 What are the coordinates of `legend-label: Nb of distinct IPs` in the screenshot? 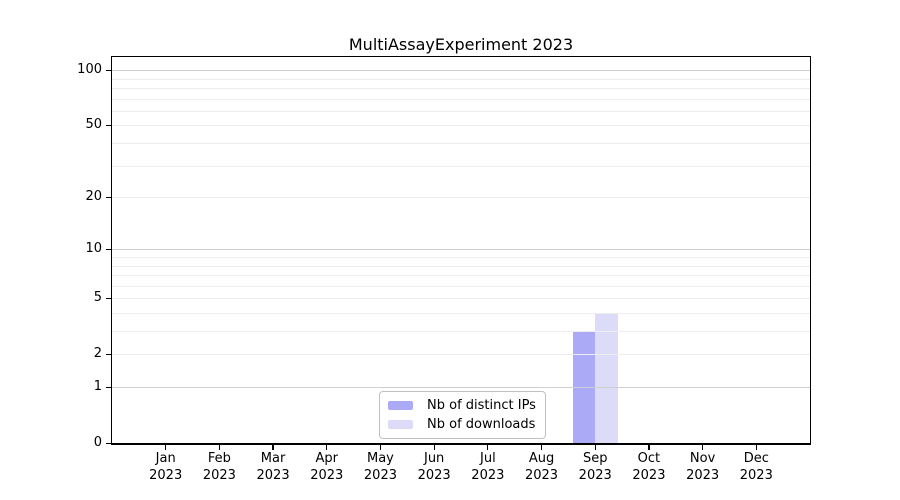 It's located at (481, 405).